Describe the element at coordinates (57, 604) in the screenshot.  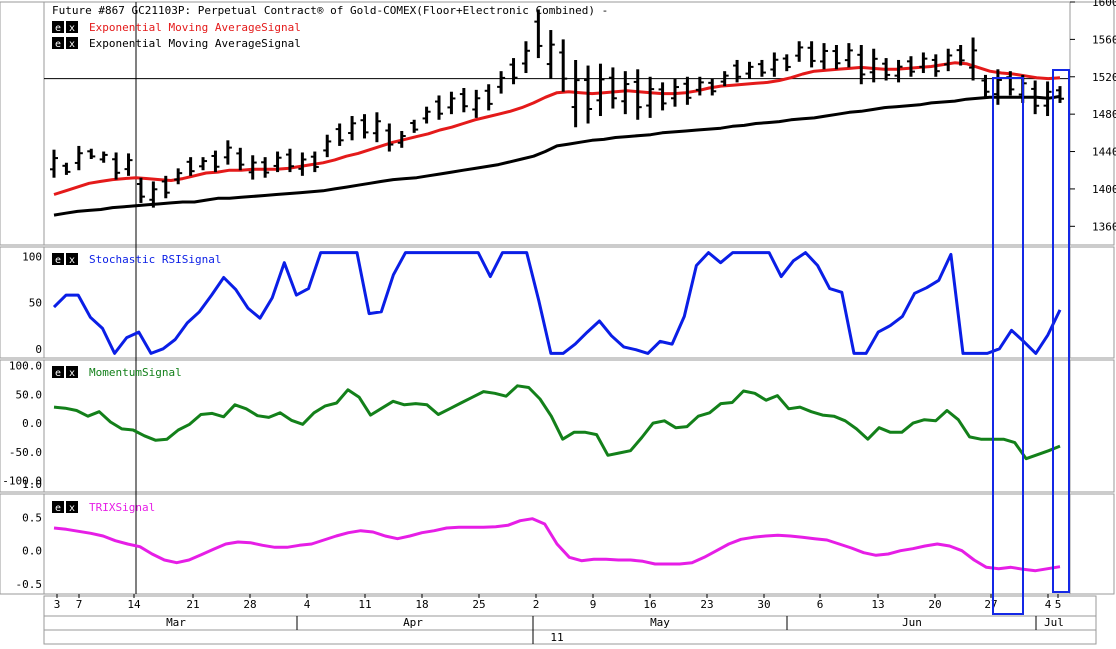
I see `date-tick-label: 3` at that location.